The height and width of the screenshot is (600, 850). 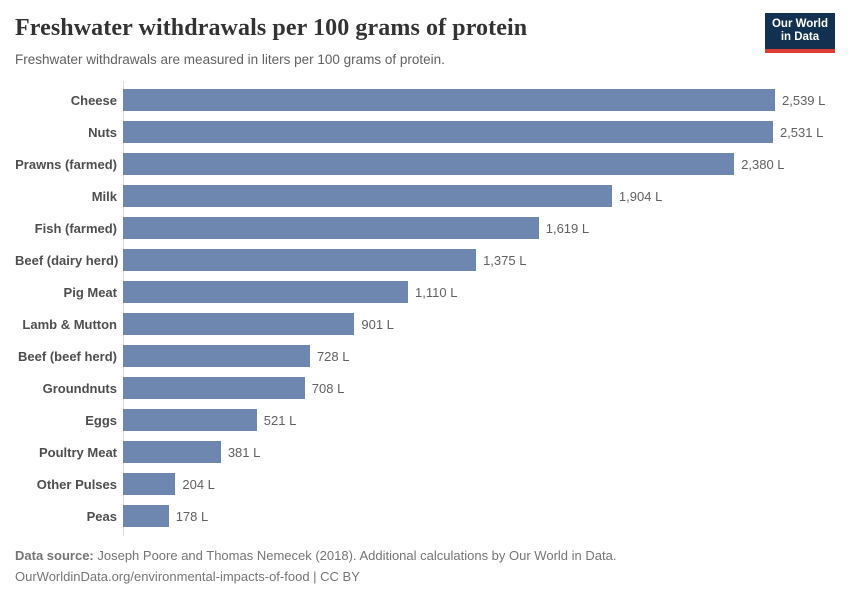 I want to click on value-label: 1,375 L, so click(x=505, y=260).